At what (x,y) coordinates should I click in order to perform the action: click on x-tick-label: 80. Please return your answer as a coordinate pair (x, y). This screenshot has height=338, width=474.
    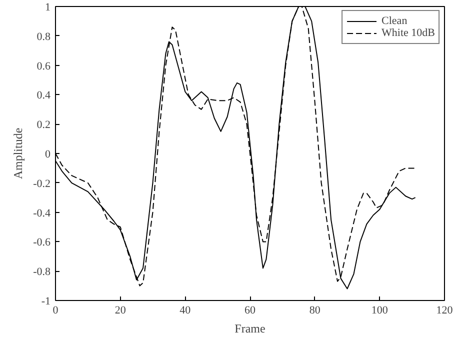
    Looking at the image, I should click on (315, 310).